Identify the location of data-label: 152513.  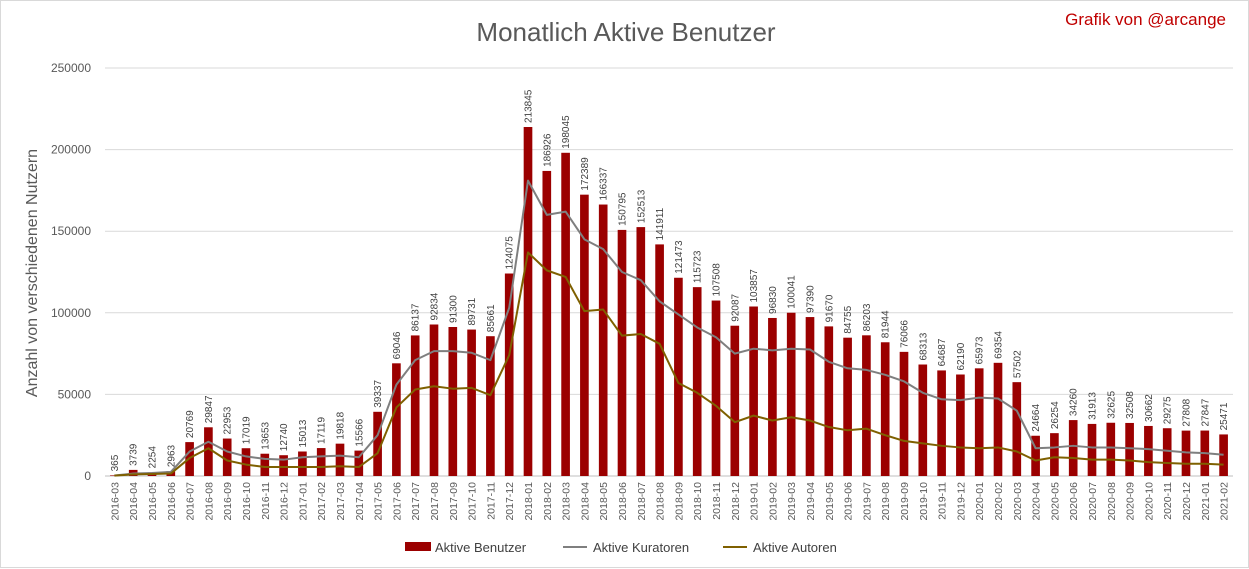
(641, 206).